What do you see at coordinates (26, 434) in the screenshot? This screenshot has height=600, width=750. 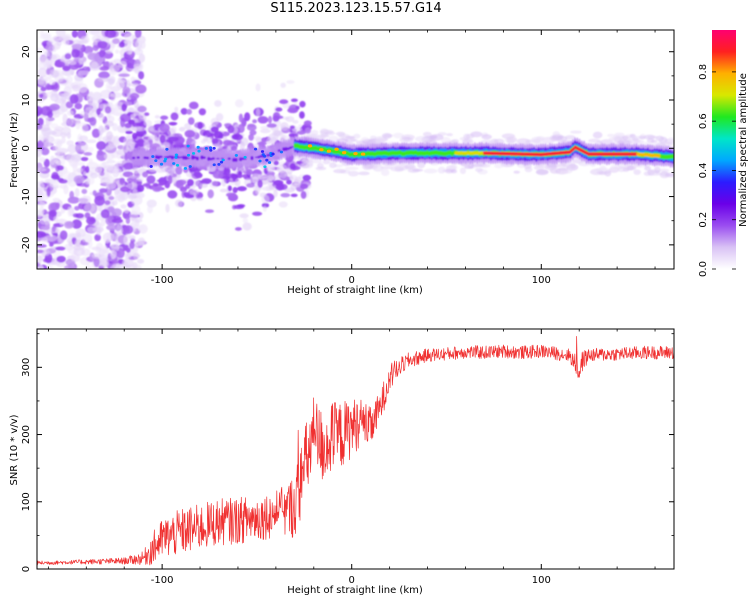 I see `snr-y-tick-label: 200` at bounding box center [26, 434].